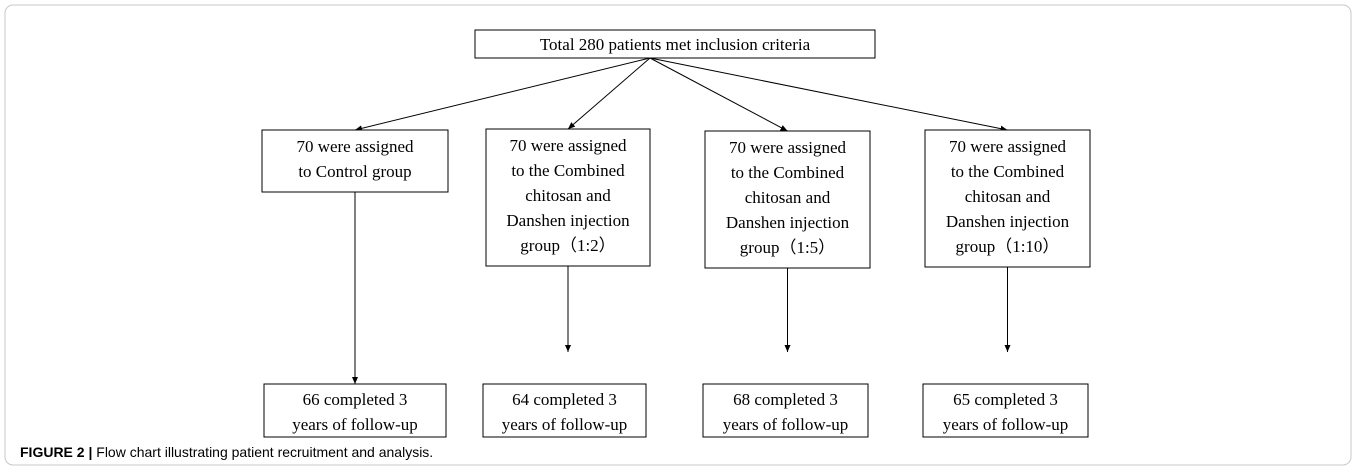  What do you see at coordinates (567, 245) in the screenshot?
I see `group-line: group（1:2）` at bounding box center [567, 245].